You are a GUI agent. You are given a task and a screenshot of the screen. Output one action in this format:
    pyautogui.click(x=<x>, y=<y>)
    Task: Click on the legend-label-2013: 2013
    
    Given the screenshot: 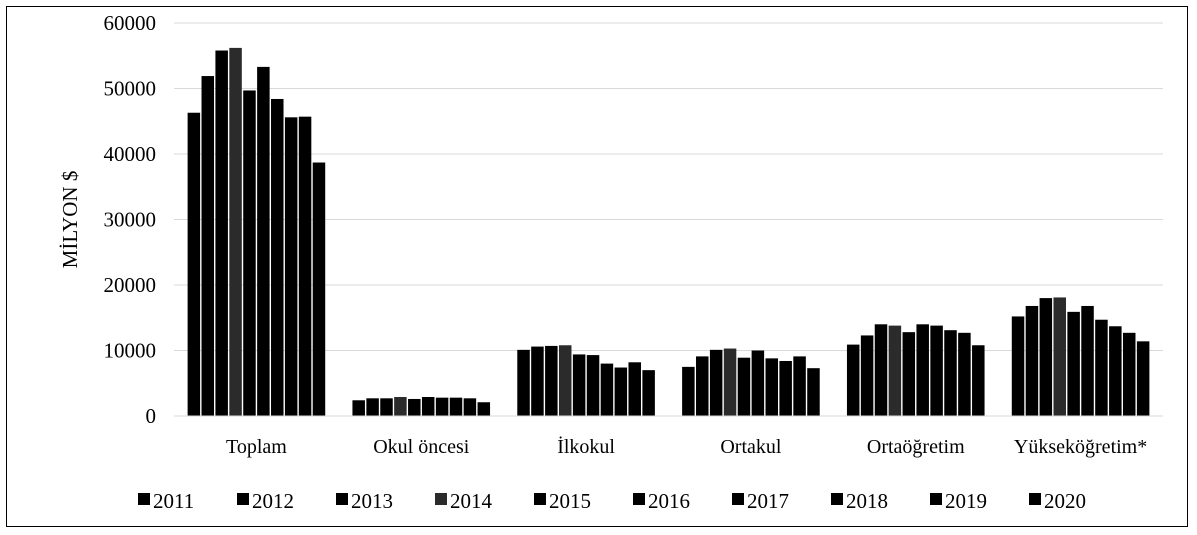 What is the action you would take?
    pyautogui.click(x=372, y=501)
    